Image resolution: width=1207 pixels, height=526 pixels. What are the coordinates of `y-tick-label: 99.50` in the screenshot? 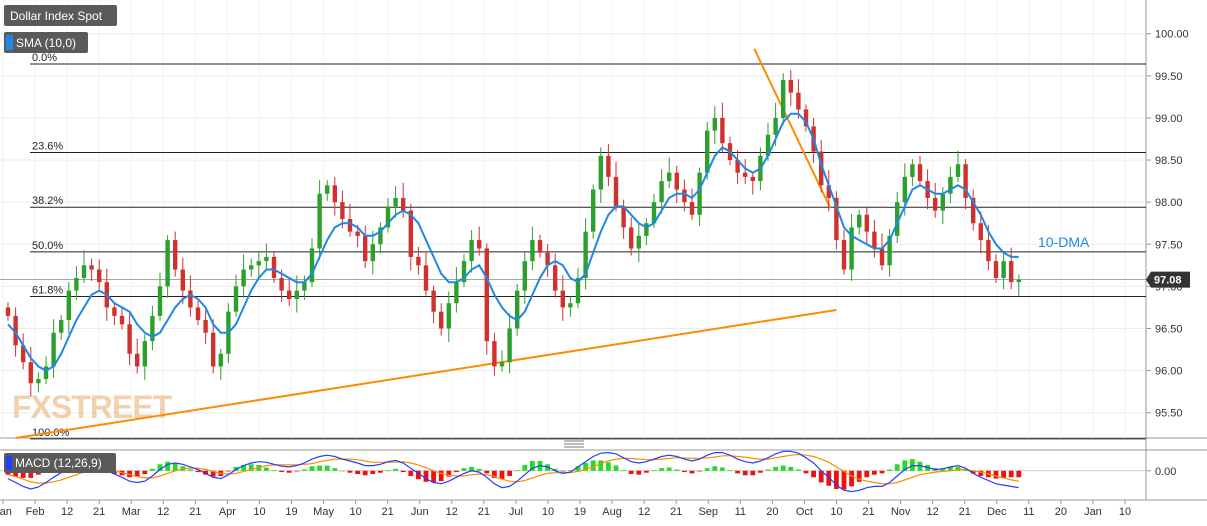 It's located at (1169, 77).